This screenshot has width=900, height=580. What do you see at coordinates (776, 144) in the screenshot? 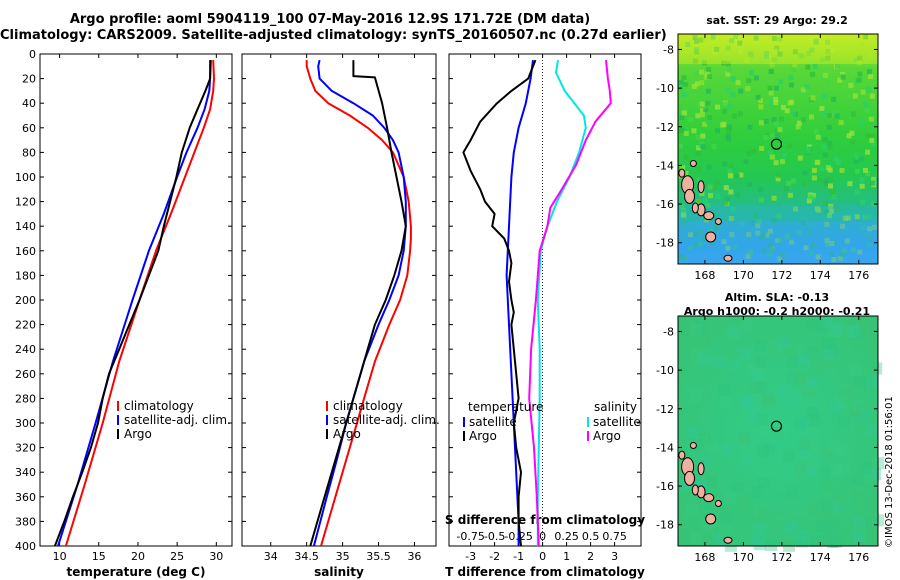
I see `argo-profile-marker` at bounding box center [776, 144].